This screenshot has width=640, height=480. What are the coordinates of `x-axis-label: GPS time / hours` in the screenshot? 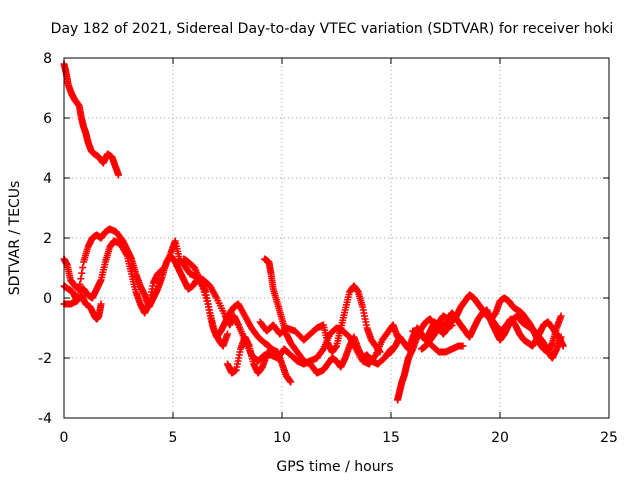 It's located at (334, 467).